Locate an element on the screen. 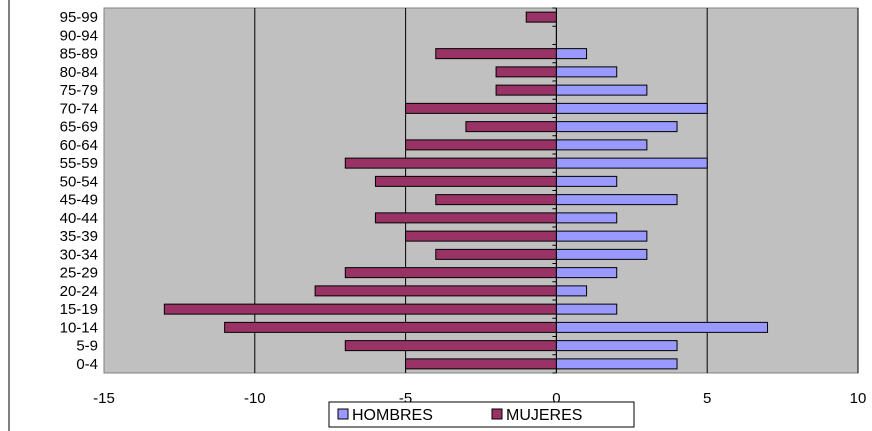  x-tick-label: -10 is located at coordinates (255, 398).